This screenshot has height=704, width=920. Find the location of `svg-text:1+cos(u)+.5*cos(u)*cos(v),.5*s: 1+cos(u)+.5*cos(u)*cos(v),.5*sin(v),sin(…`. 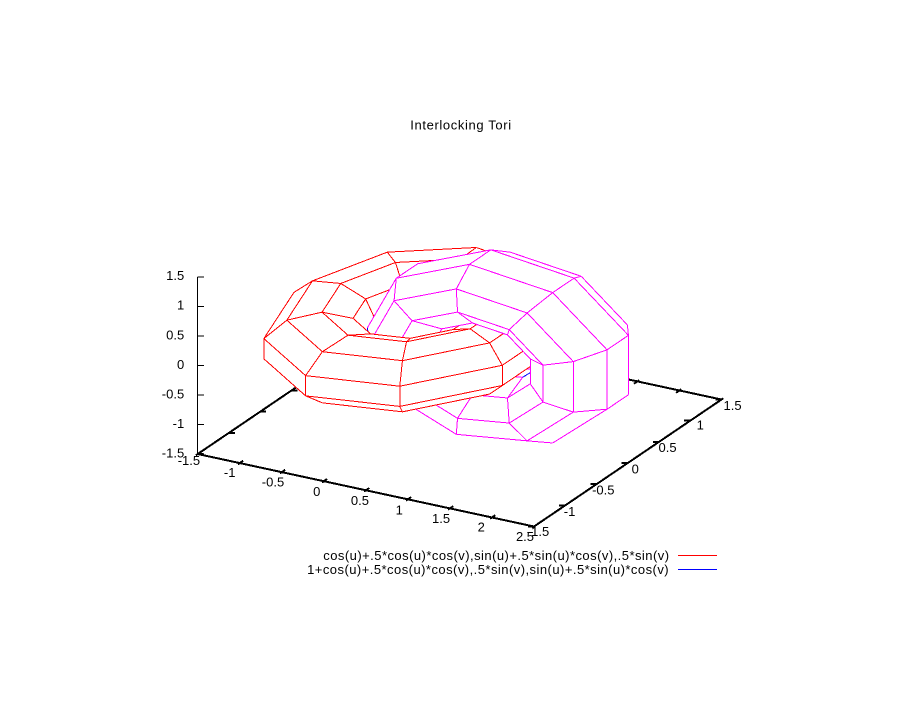

svg-text:1+cos(u)+.5*cos(u)*cos(v),.5*s: 1+cos(u)+.5*cos(u)*cos(v),.5*sin(v),sin(… is located at coordinates (488, 569).